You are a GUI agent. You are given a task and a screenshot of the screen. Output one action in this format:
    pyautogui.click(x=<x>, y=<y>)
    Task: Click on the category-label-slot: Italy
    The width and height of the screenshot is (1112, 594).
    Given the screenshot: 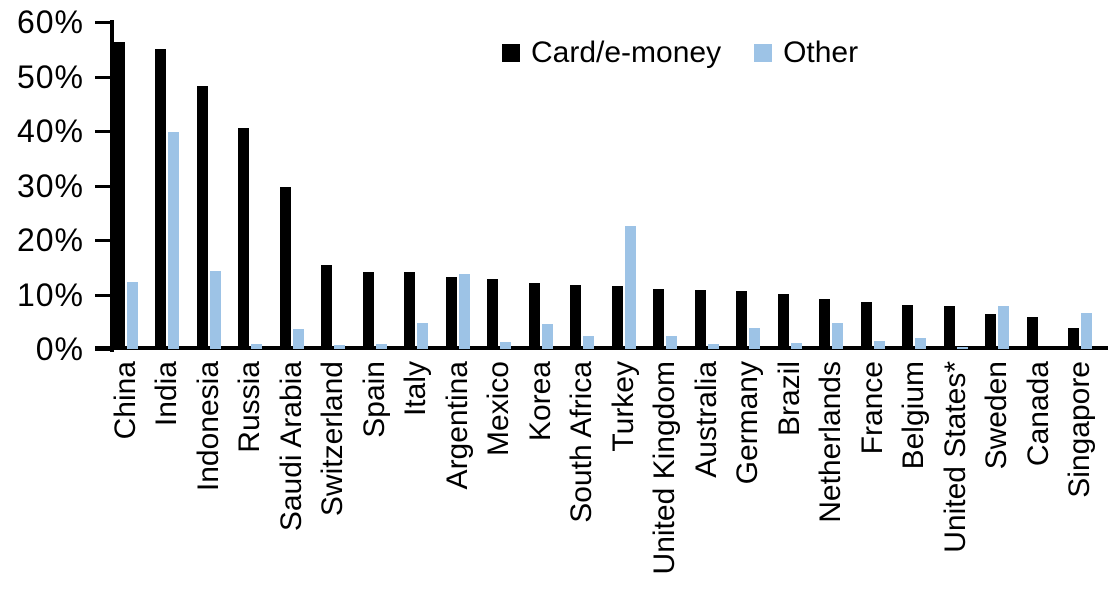 What is the action you would take?
    pyautogui.click(x=417, y=477)
    